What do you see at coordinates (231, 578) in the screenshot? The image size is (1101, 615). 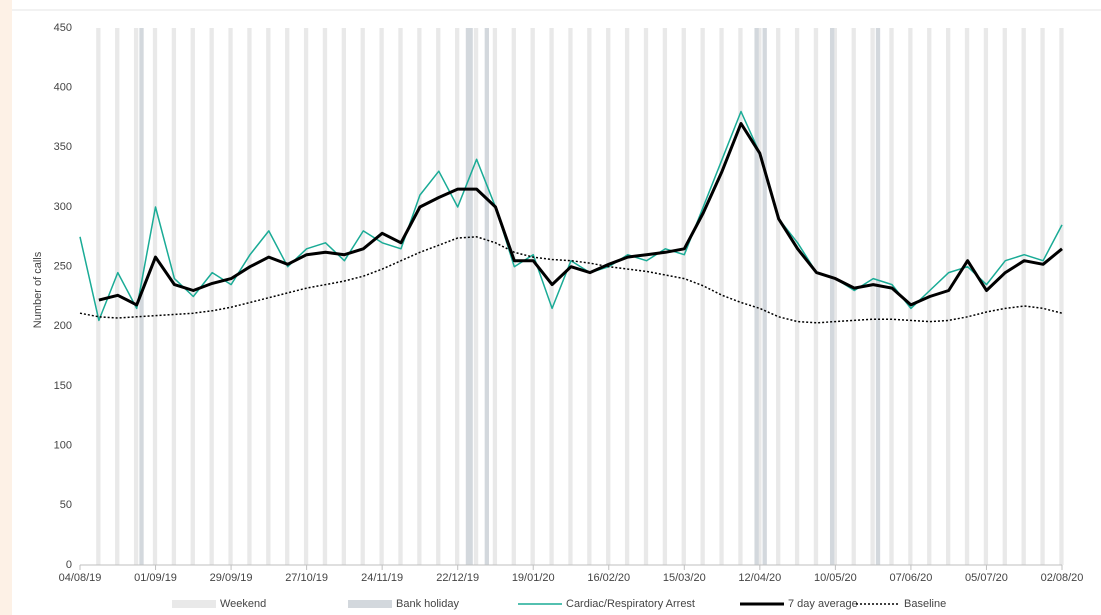 I see `x-tick-label: 29/09/19` at bounding box center [231, 578].